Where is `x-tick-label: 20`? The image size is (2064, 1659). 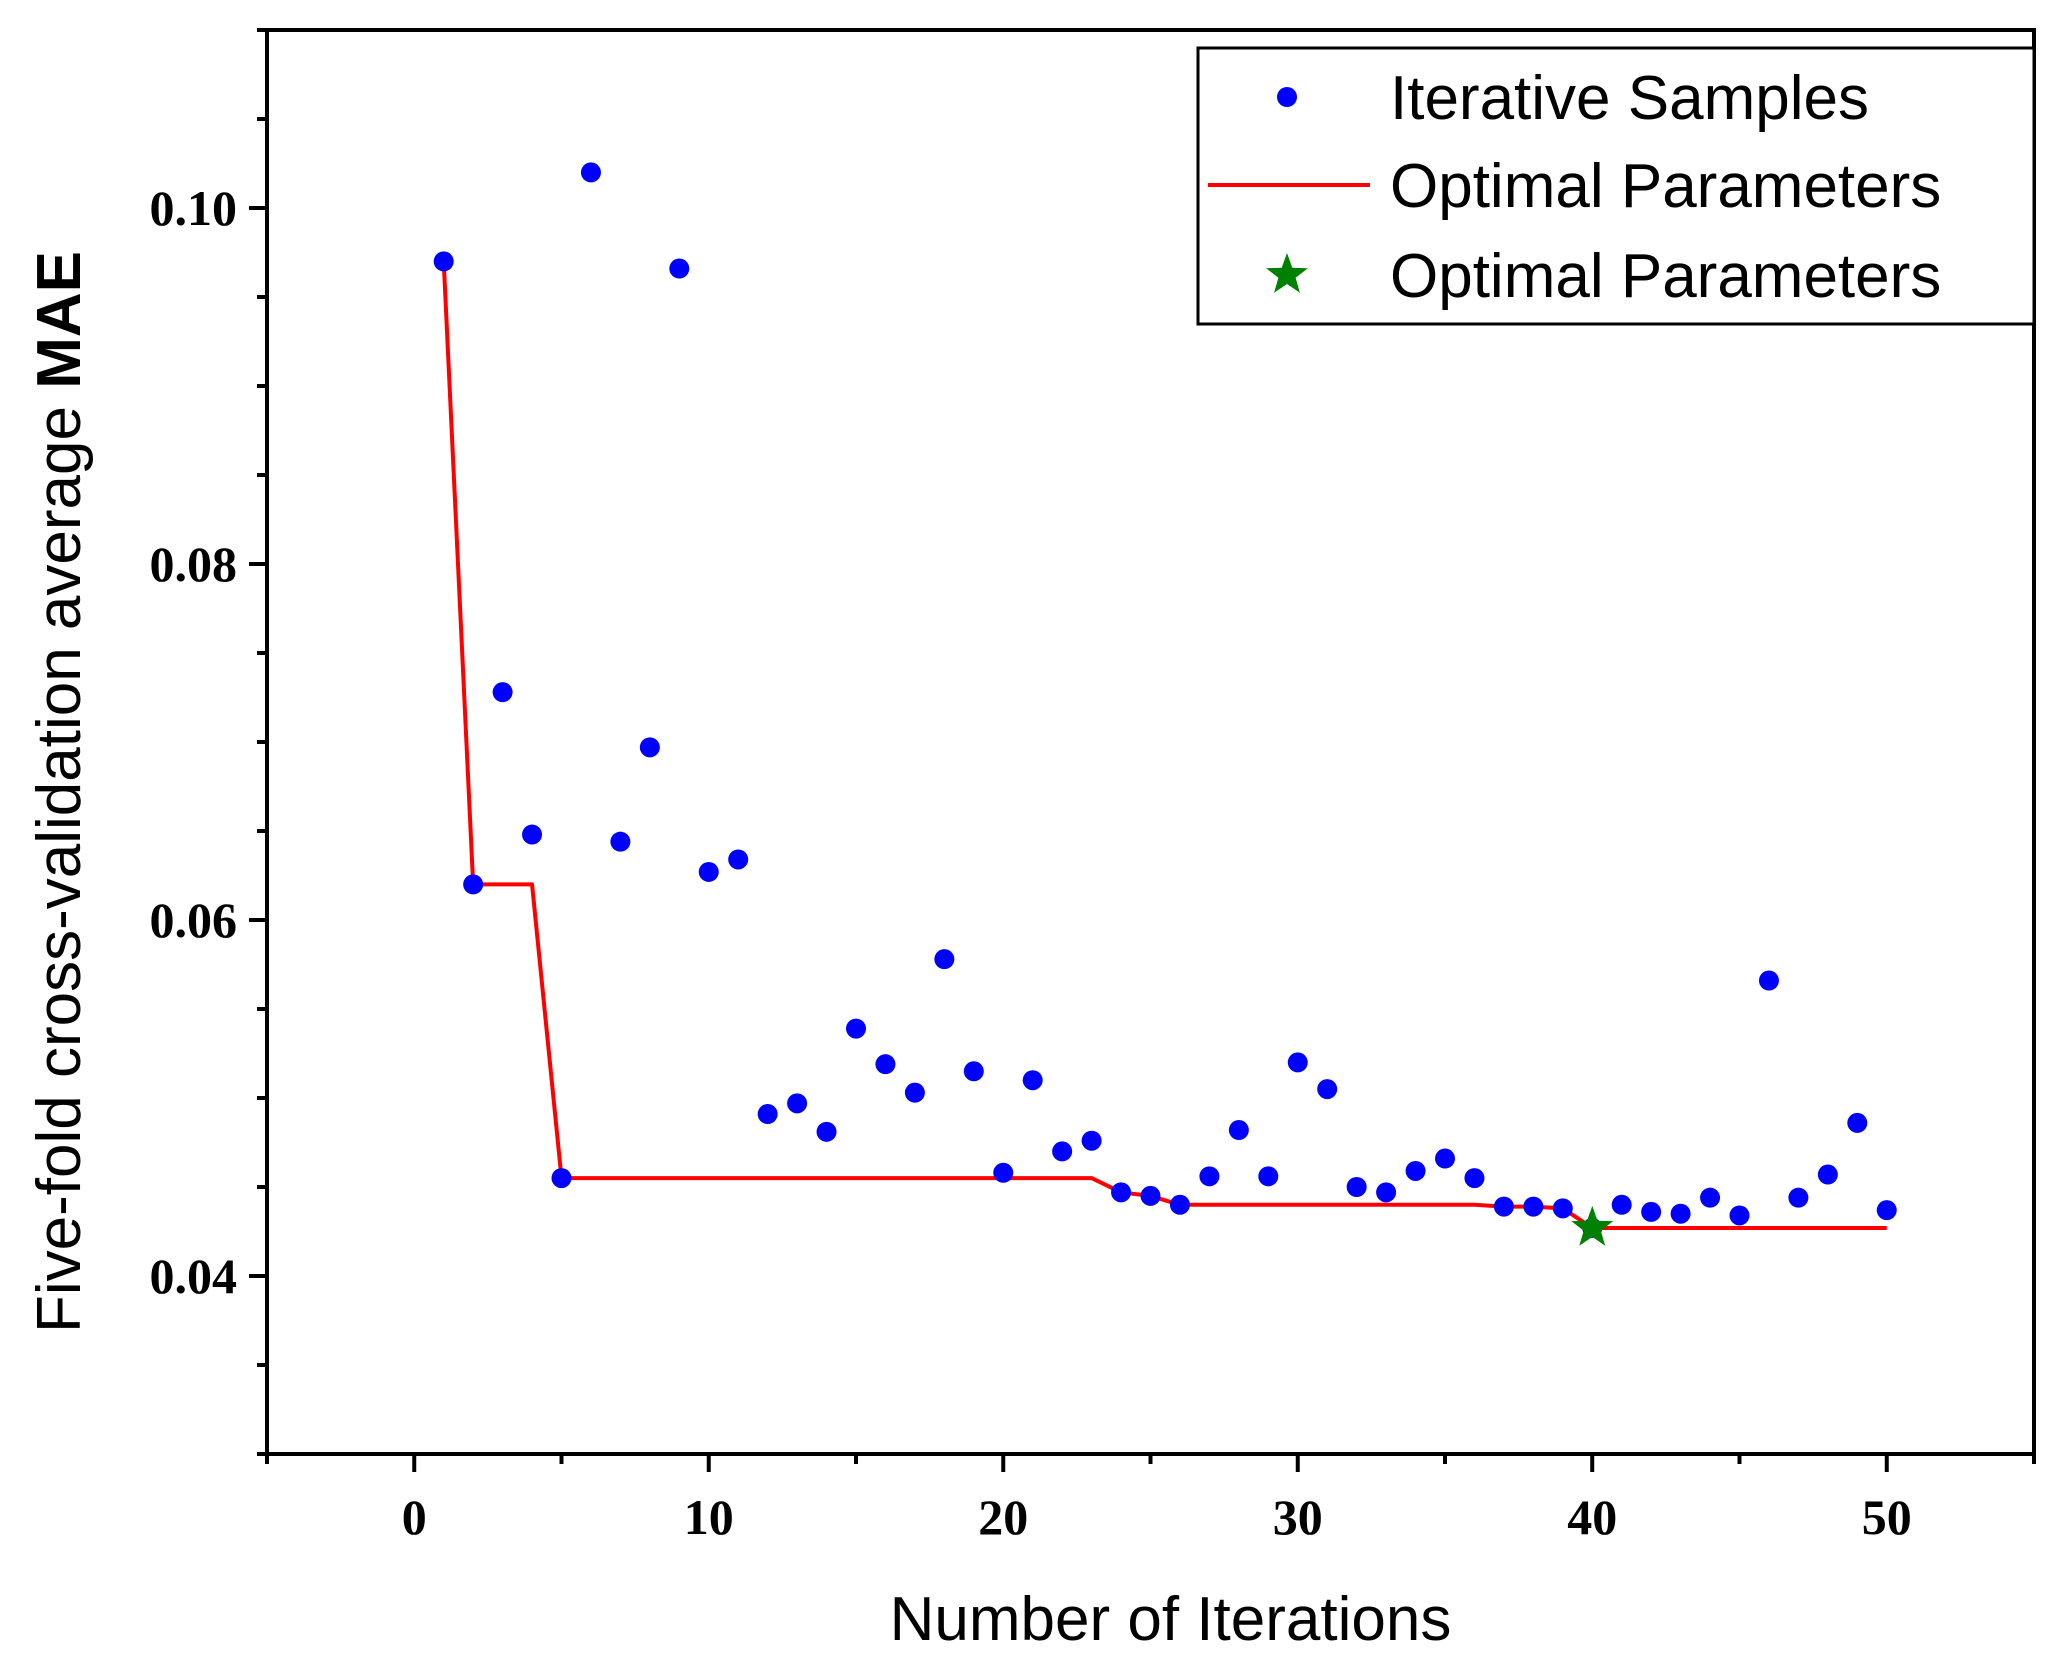 x-tick-label: 20 is located at coordinates (1003, 1517).